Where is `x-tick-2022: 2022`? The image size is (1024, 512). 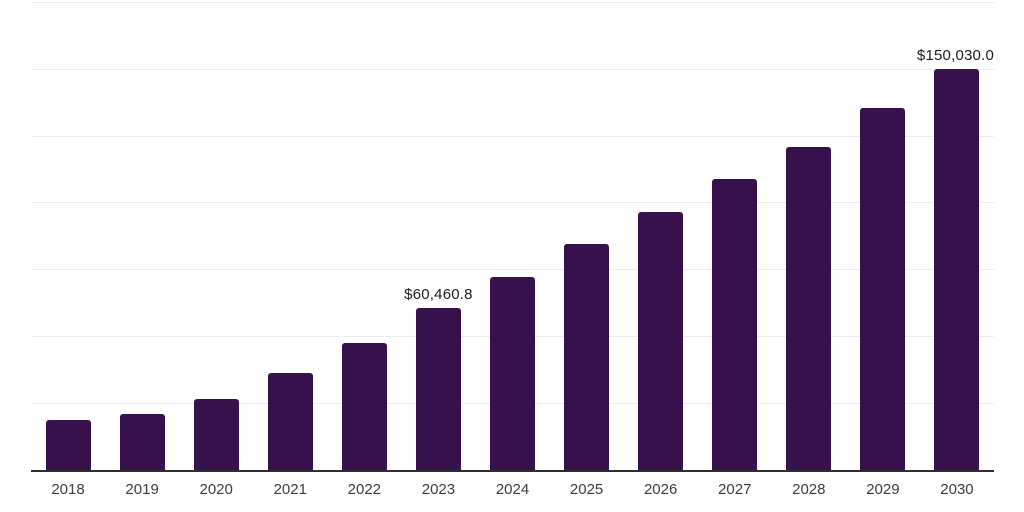 x-tick-2022: 2022 is located at coordinates (364, 489).